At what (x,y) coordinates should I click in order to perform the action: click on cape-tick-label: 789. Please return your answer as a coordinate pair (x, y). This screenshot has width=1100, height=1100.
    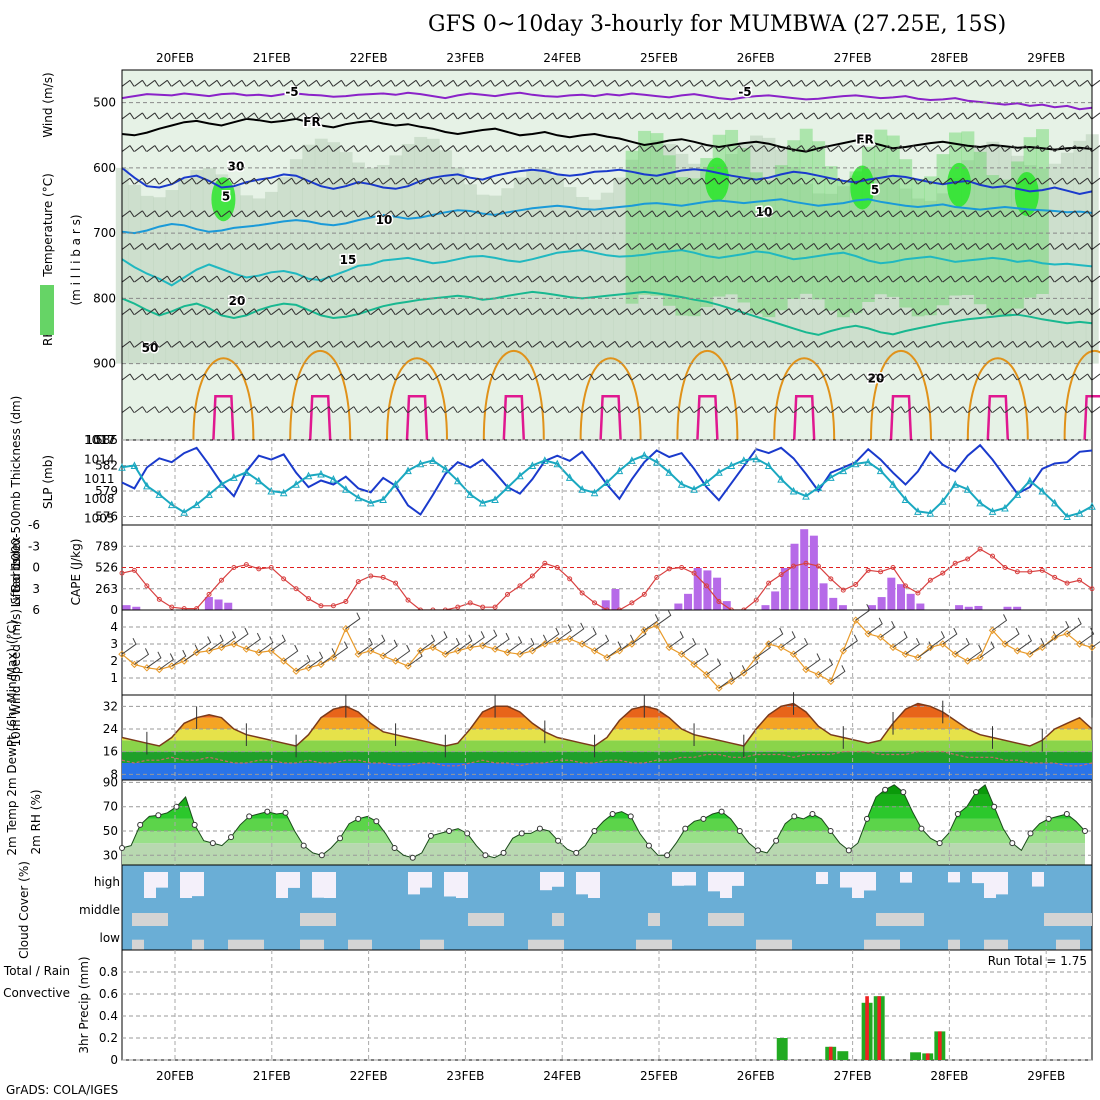
    Looking at the image, I should click on (106, 546).